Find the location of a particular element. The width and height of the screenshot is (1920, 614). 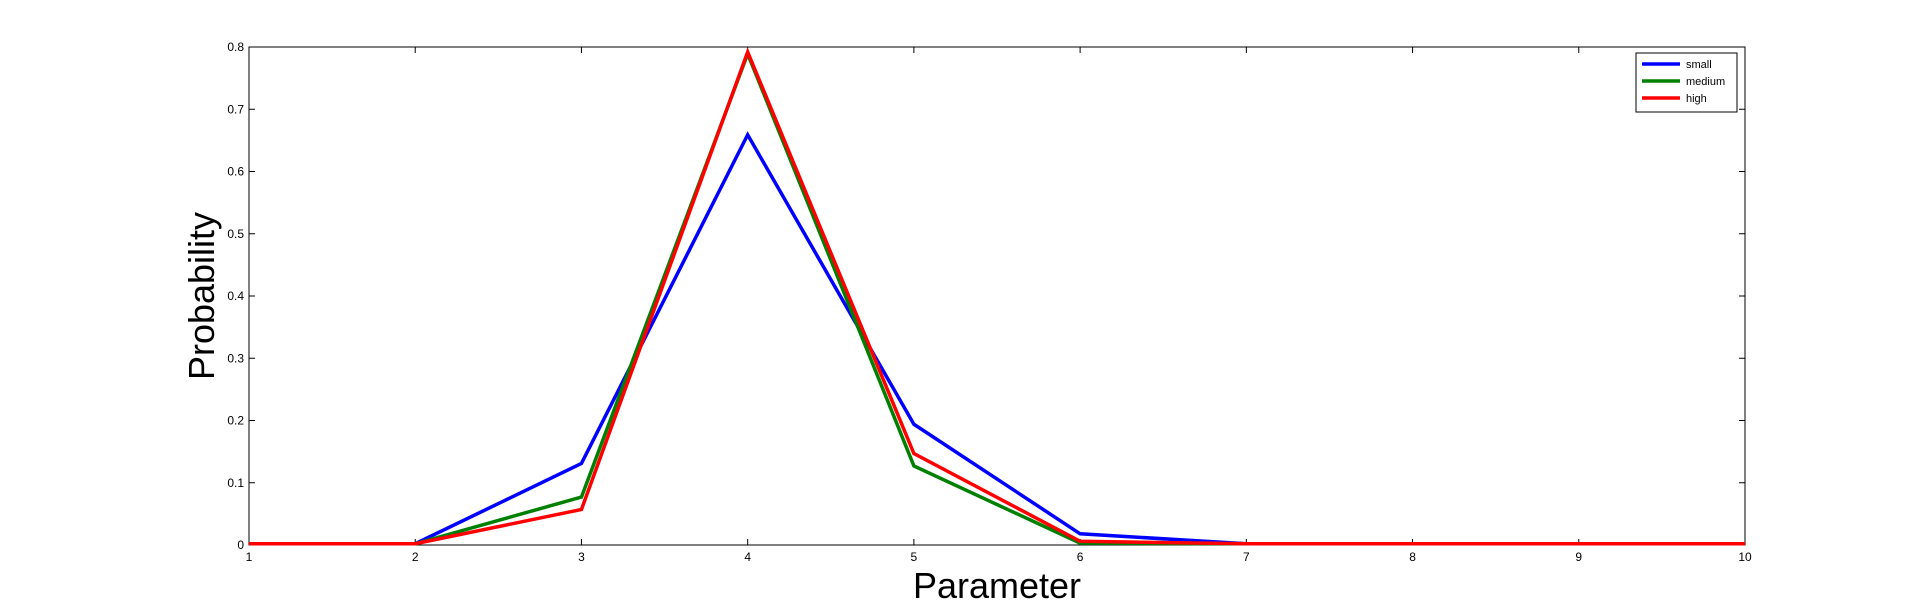

x-tick-label: 2 is located at coordinates (415, 557).